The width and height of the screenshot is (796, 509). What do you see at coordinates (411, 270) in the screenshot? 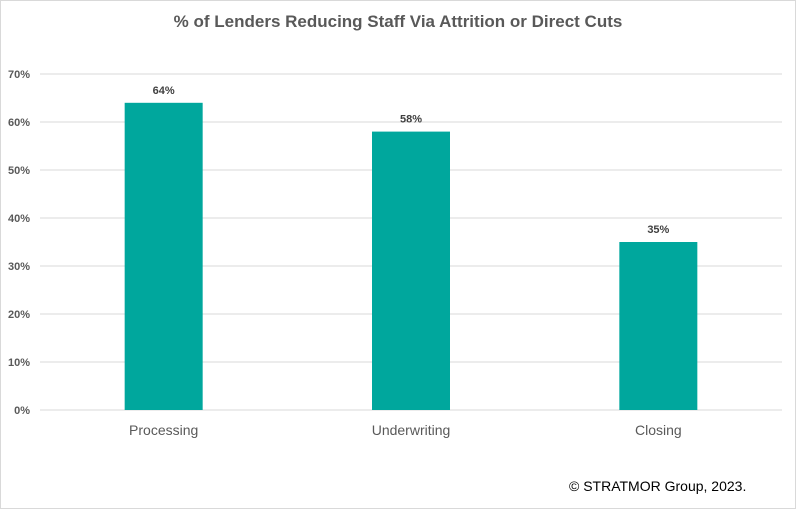
I see `bar-underwriting` at bounding box center [411, 270].